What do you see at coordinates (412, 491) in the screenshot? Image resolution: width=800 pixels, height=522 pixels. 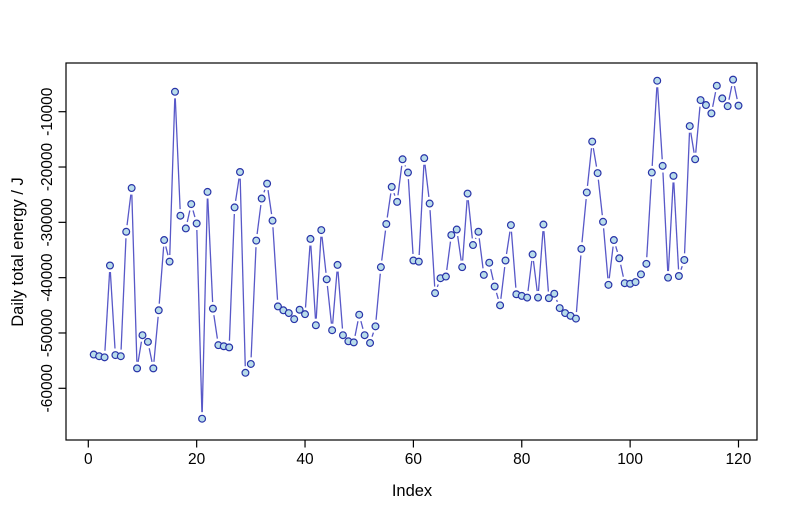 I see `x-axis-title: Index` at bounding box center [412, 491].